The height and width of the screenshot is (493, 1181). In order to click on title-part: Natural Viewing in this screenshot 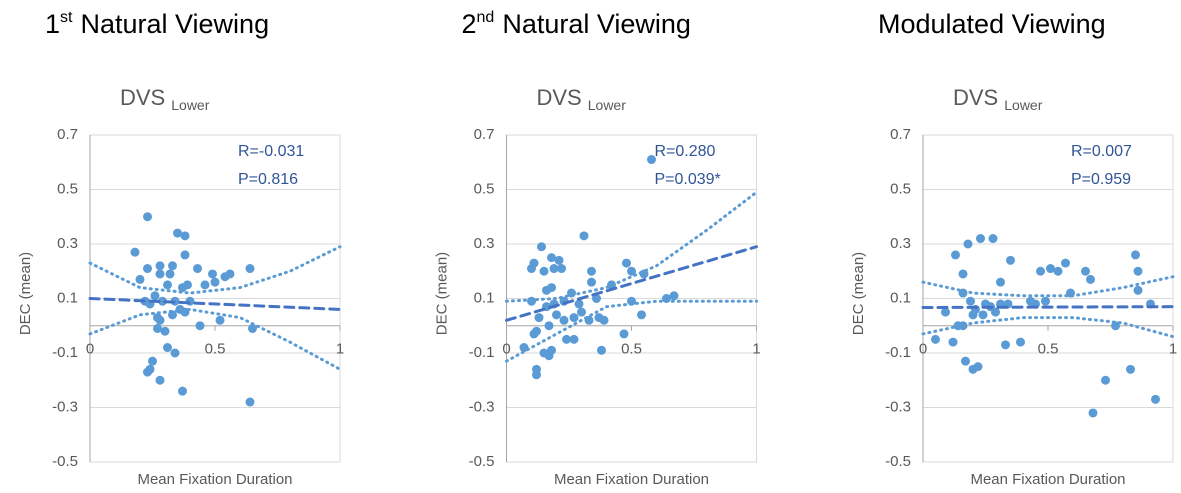, I will do `click(174, 24)`.